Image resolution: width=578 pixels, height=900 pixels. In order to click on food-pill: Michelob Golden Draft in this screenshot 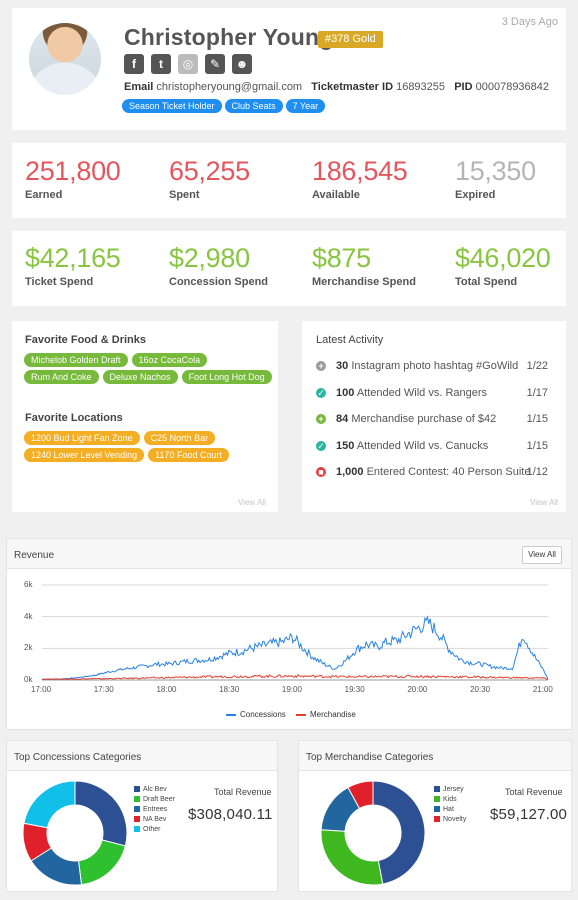, I will do `click(76, 360)`.